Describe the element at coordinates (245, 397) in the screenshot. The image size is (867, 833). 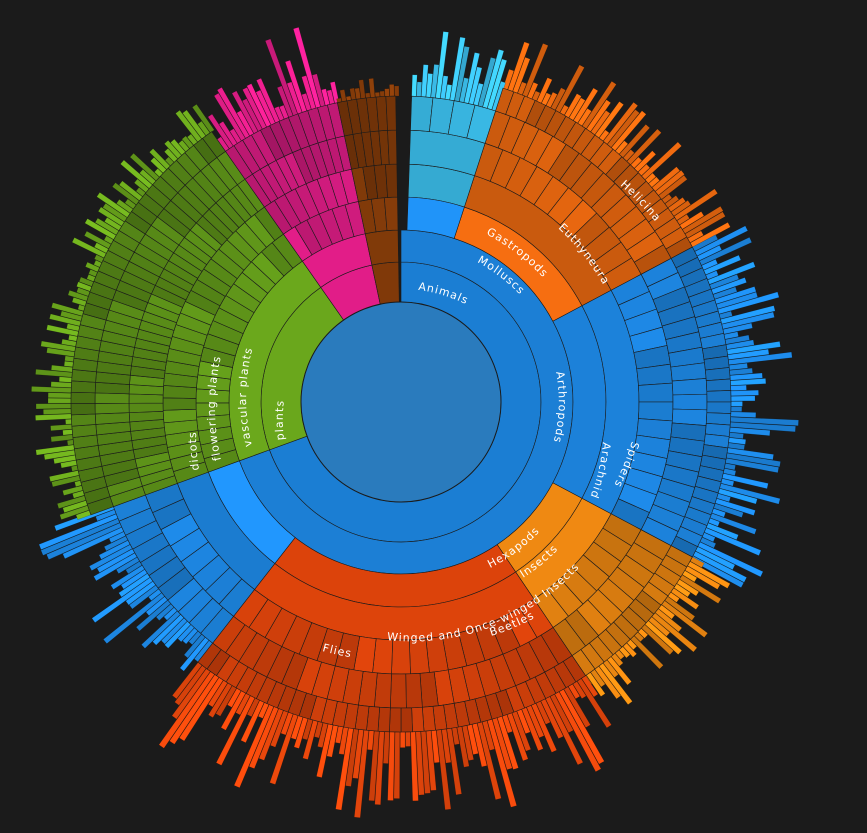
I see `label-vascular-plants: vascular plants` at that location.